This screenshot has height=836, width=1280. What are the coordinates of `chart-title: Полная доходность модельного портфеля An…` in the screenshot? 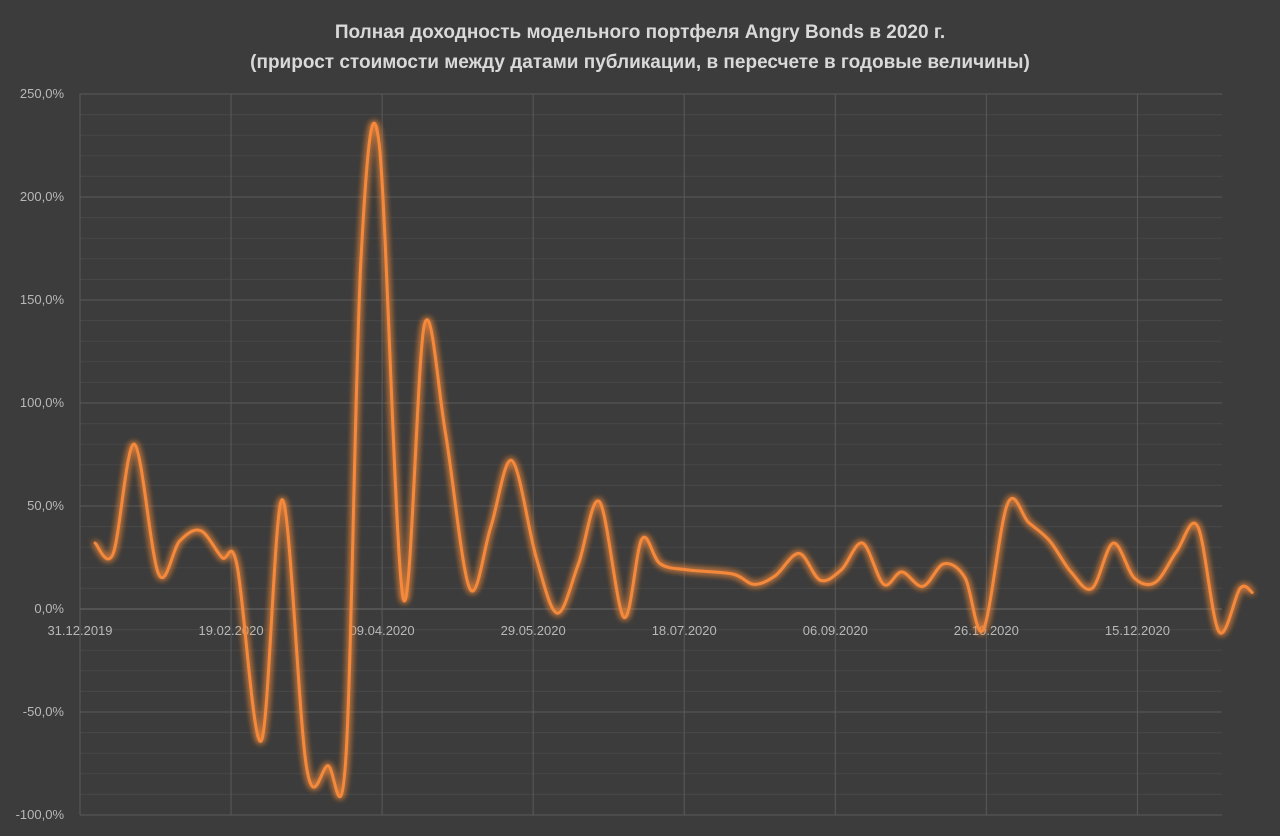 It's located at (640, 32).